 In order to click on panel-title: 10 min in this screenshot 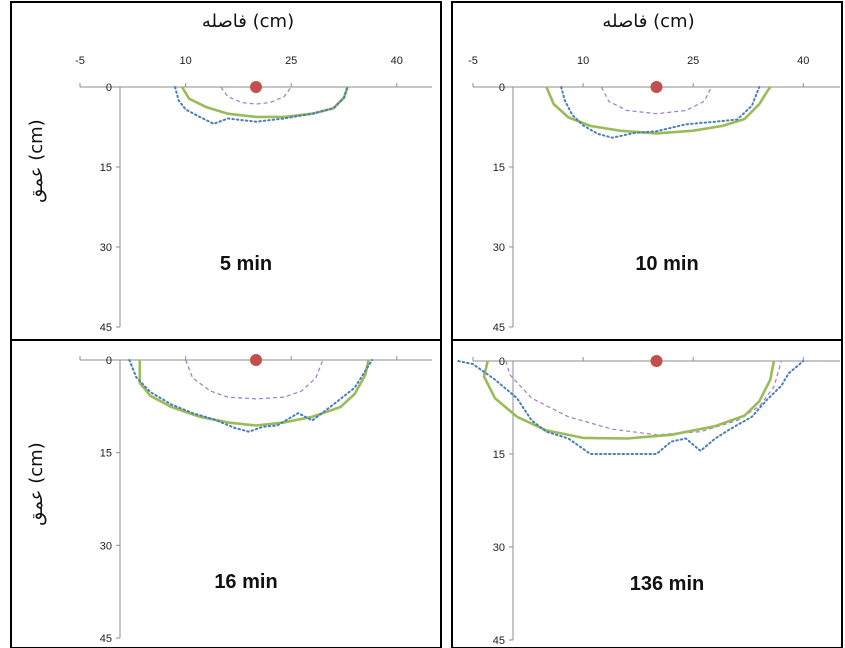, I will do `click(666, 264)`.